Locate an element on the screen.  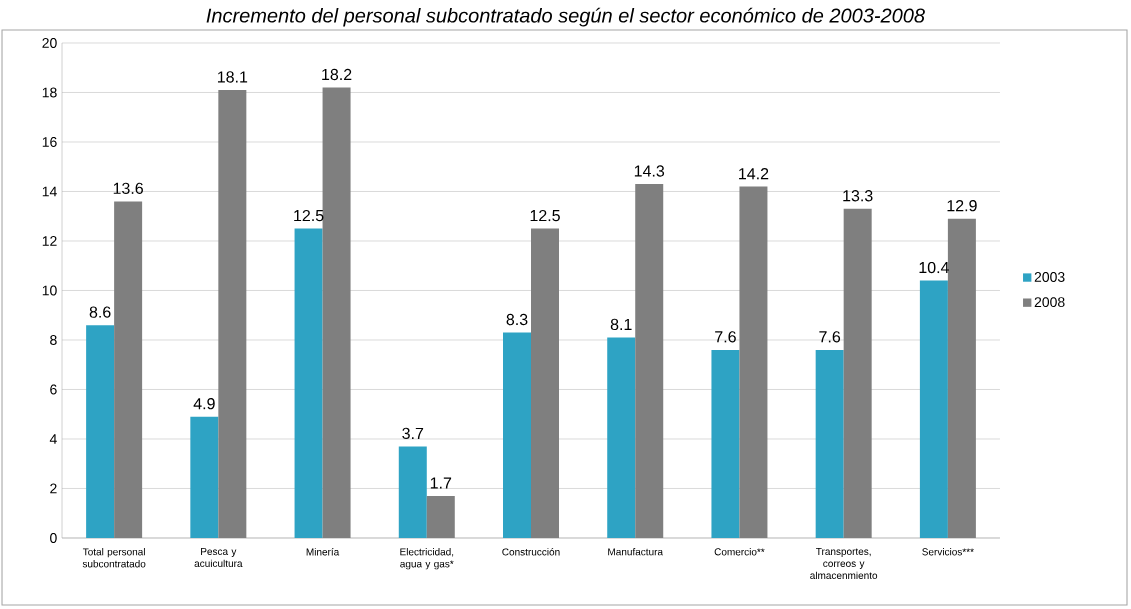
x-tick-label: Transportes, correos y almacenmiento is located at coordinates (844, 564).